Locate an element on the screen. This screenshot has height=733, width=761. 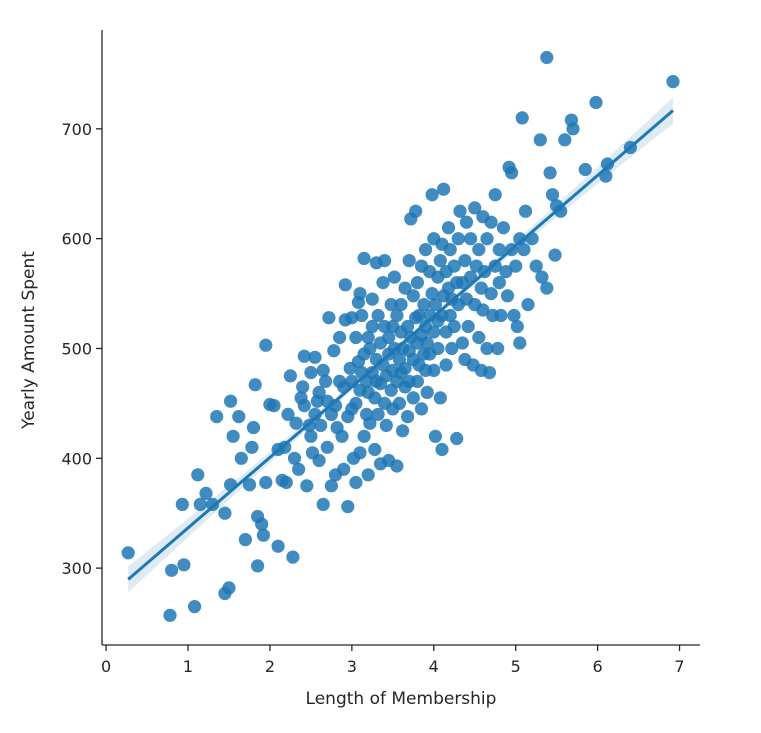
x-tick-label: 7 is located at coordinates (679, 666).